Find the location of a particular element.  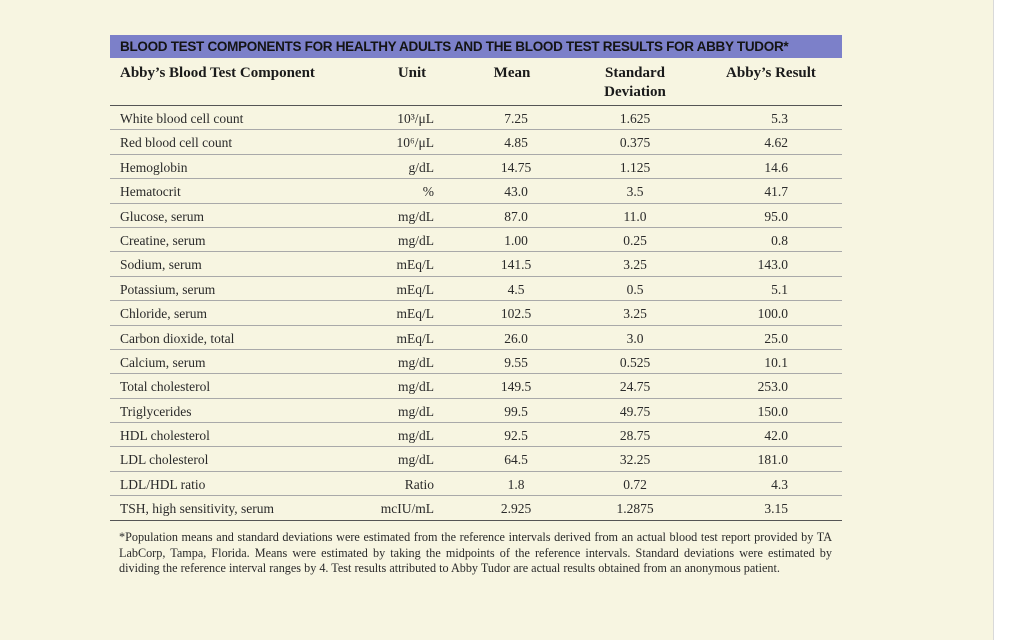

header-standard-deviation: Standard Deviation is located at coordinates (635, 83).